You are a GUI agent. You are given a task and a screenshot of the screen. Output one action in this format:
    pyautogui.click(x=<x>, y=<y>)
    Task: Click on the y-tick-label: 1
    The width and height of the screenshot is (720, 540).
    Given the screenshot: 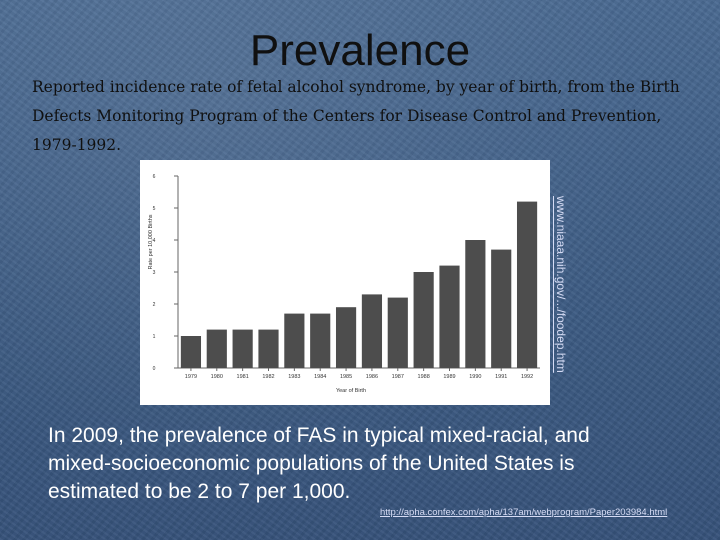 What is the action you would take?
    pyautogui.click(x=154, y=337)
    